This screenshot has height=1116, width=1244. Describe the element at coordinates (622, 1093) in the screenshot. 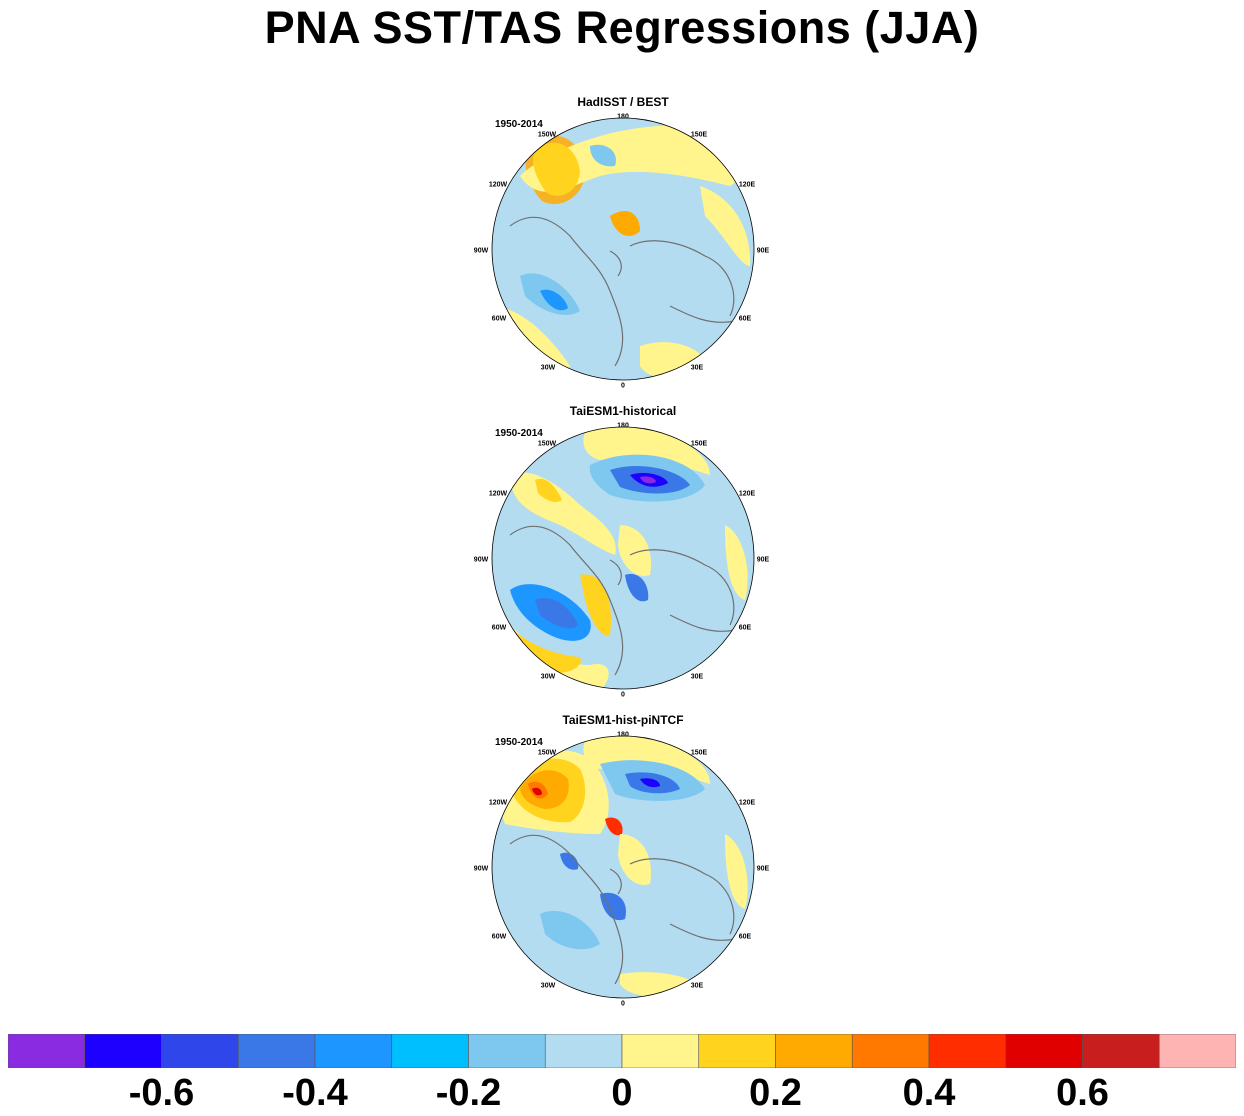

I see `colorbar-tick-label: 0` at that location.